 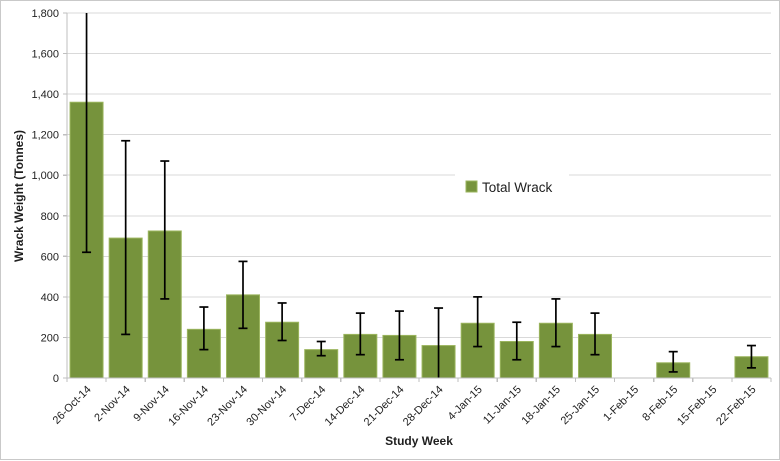 What do you see at coordinates (45, 176) in the screenshot?
I see `ytick-label: 1,000` at bounding box center [45, 176].